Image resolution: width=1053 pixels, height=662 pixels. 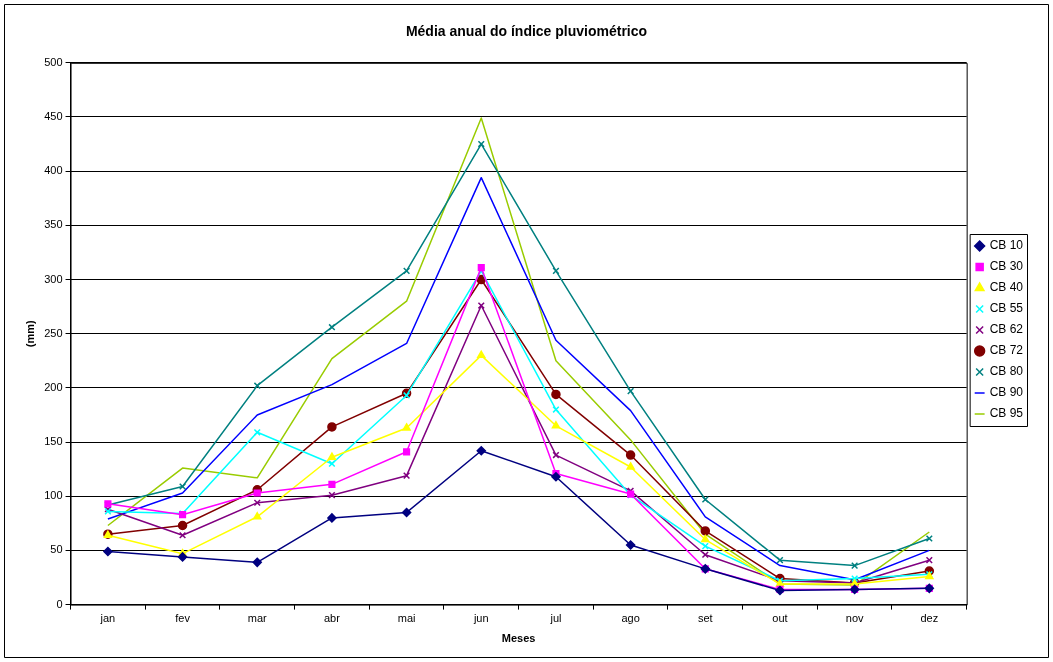 What do you see at coordinates (53, 441) in the screenshot?
I see `y-tick-label: 150` at bounding box center [53, 441].